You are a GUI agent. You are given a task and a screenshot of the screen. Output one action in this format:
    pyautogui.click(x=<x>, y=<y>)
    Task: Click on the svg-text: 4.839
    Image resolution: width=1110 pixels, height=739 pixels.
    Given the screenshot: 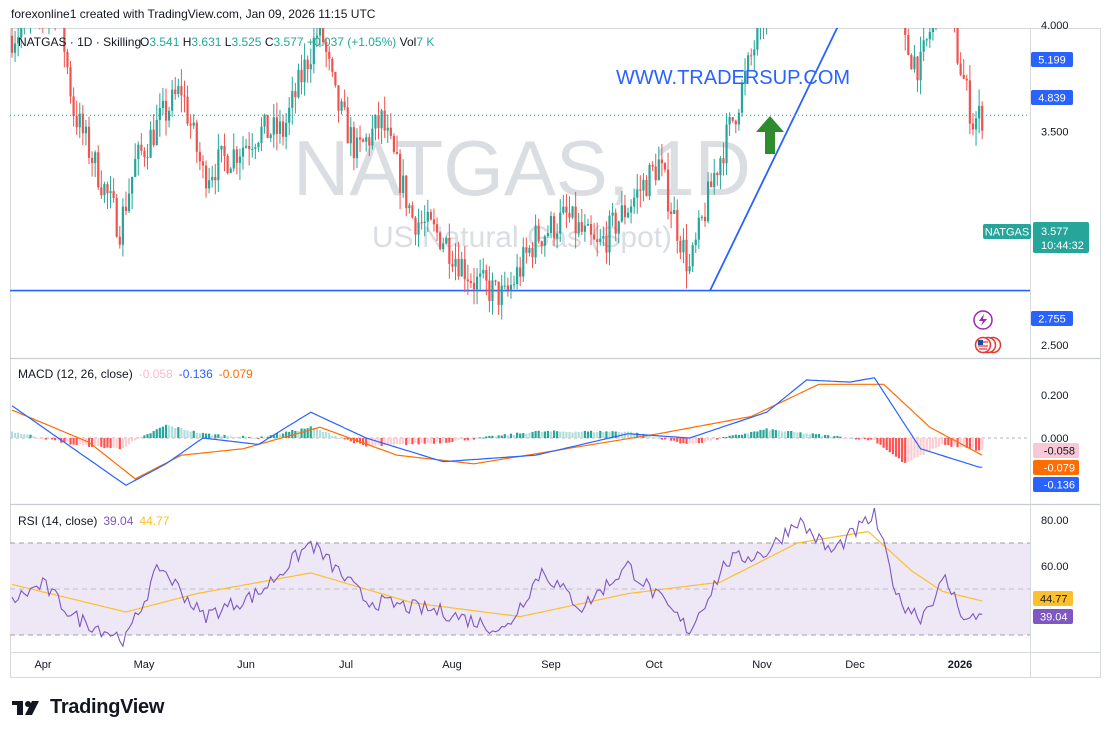 What is the action you would take?
    pyautogui.click(x=1052, y=99)
    